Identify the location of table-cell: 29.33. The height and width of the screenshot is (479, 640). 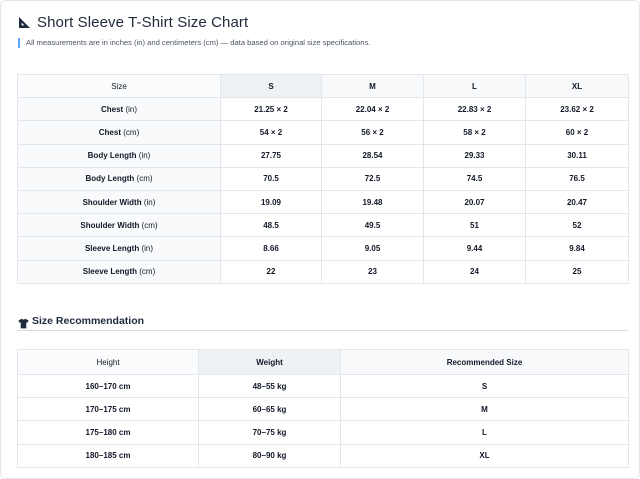
(474, 155).